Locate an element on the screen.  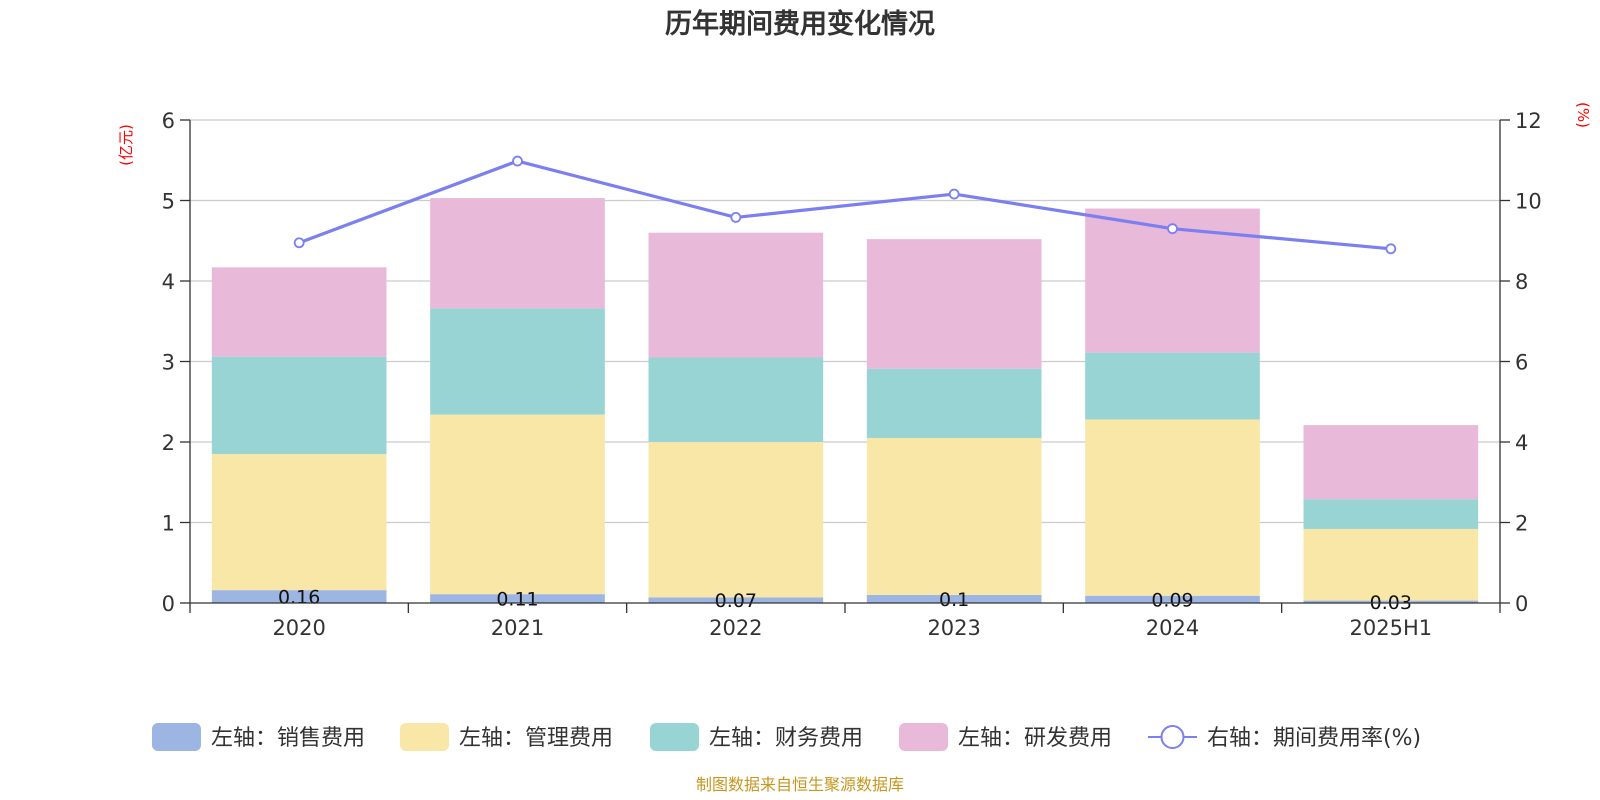
left-tick-label: 5 is located at coordinates (168, 202).